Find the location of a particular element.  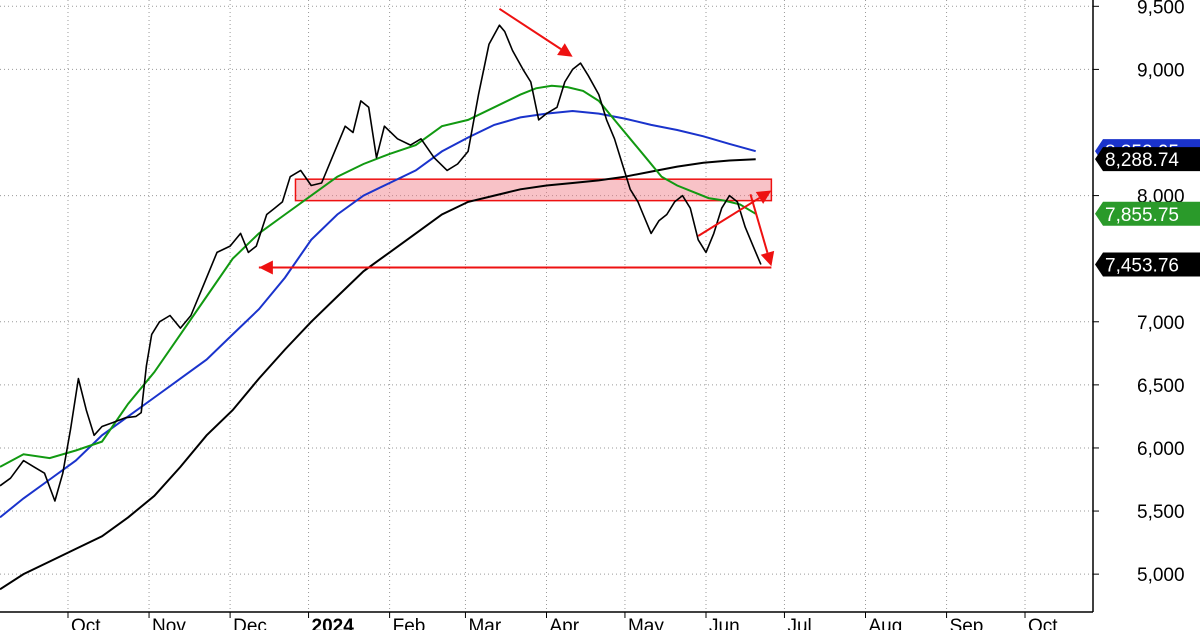

y-tick-label: 5,500 is located at coordinates (1161, 512).